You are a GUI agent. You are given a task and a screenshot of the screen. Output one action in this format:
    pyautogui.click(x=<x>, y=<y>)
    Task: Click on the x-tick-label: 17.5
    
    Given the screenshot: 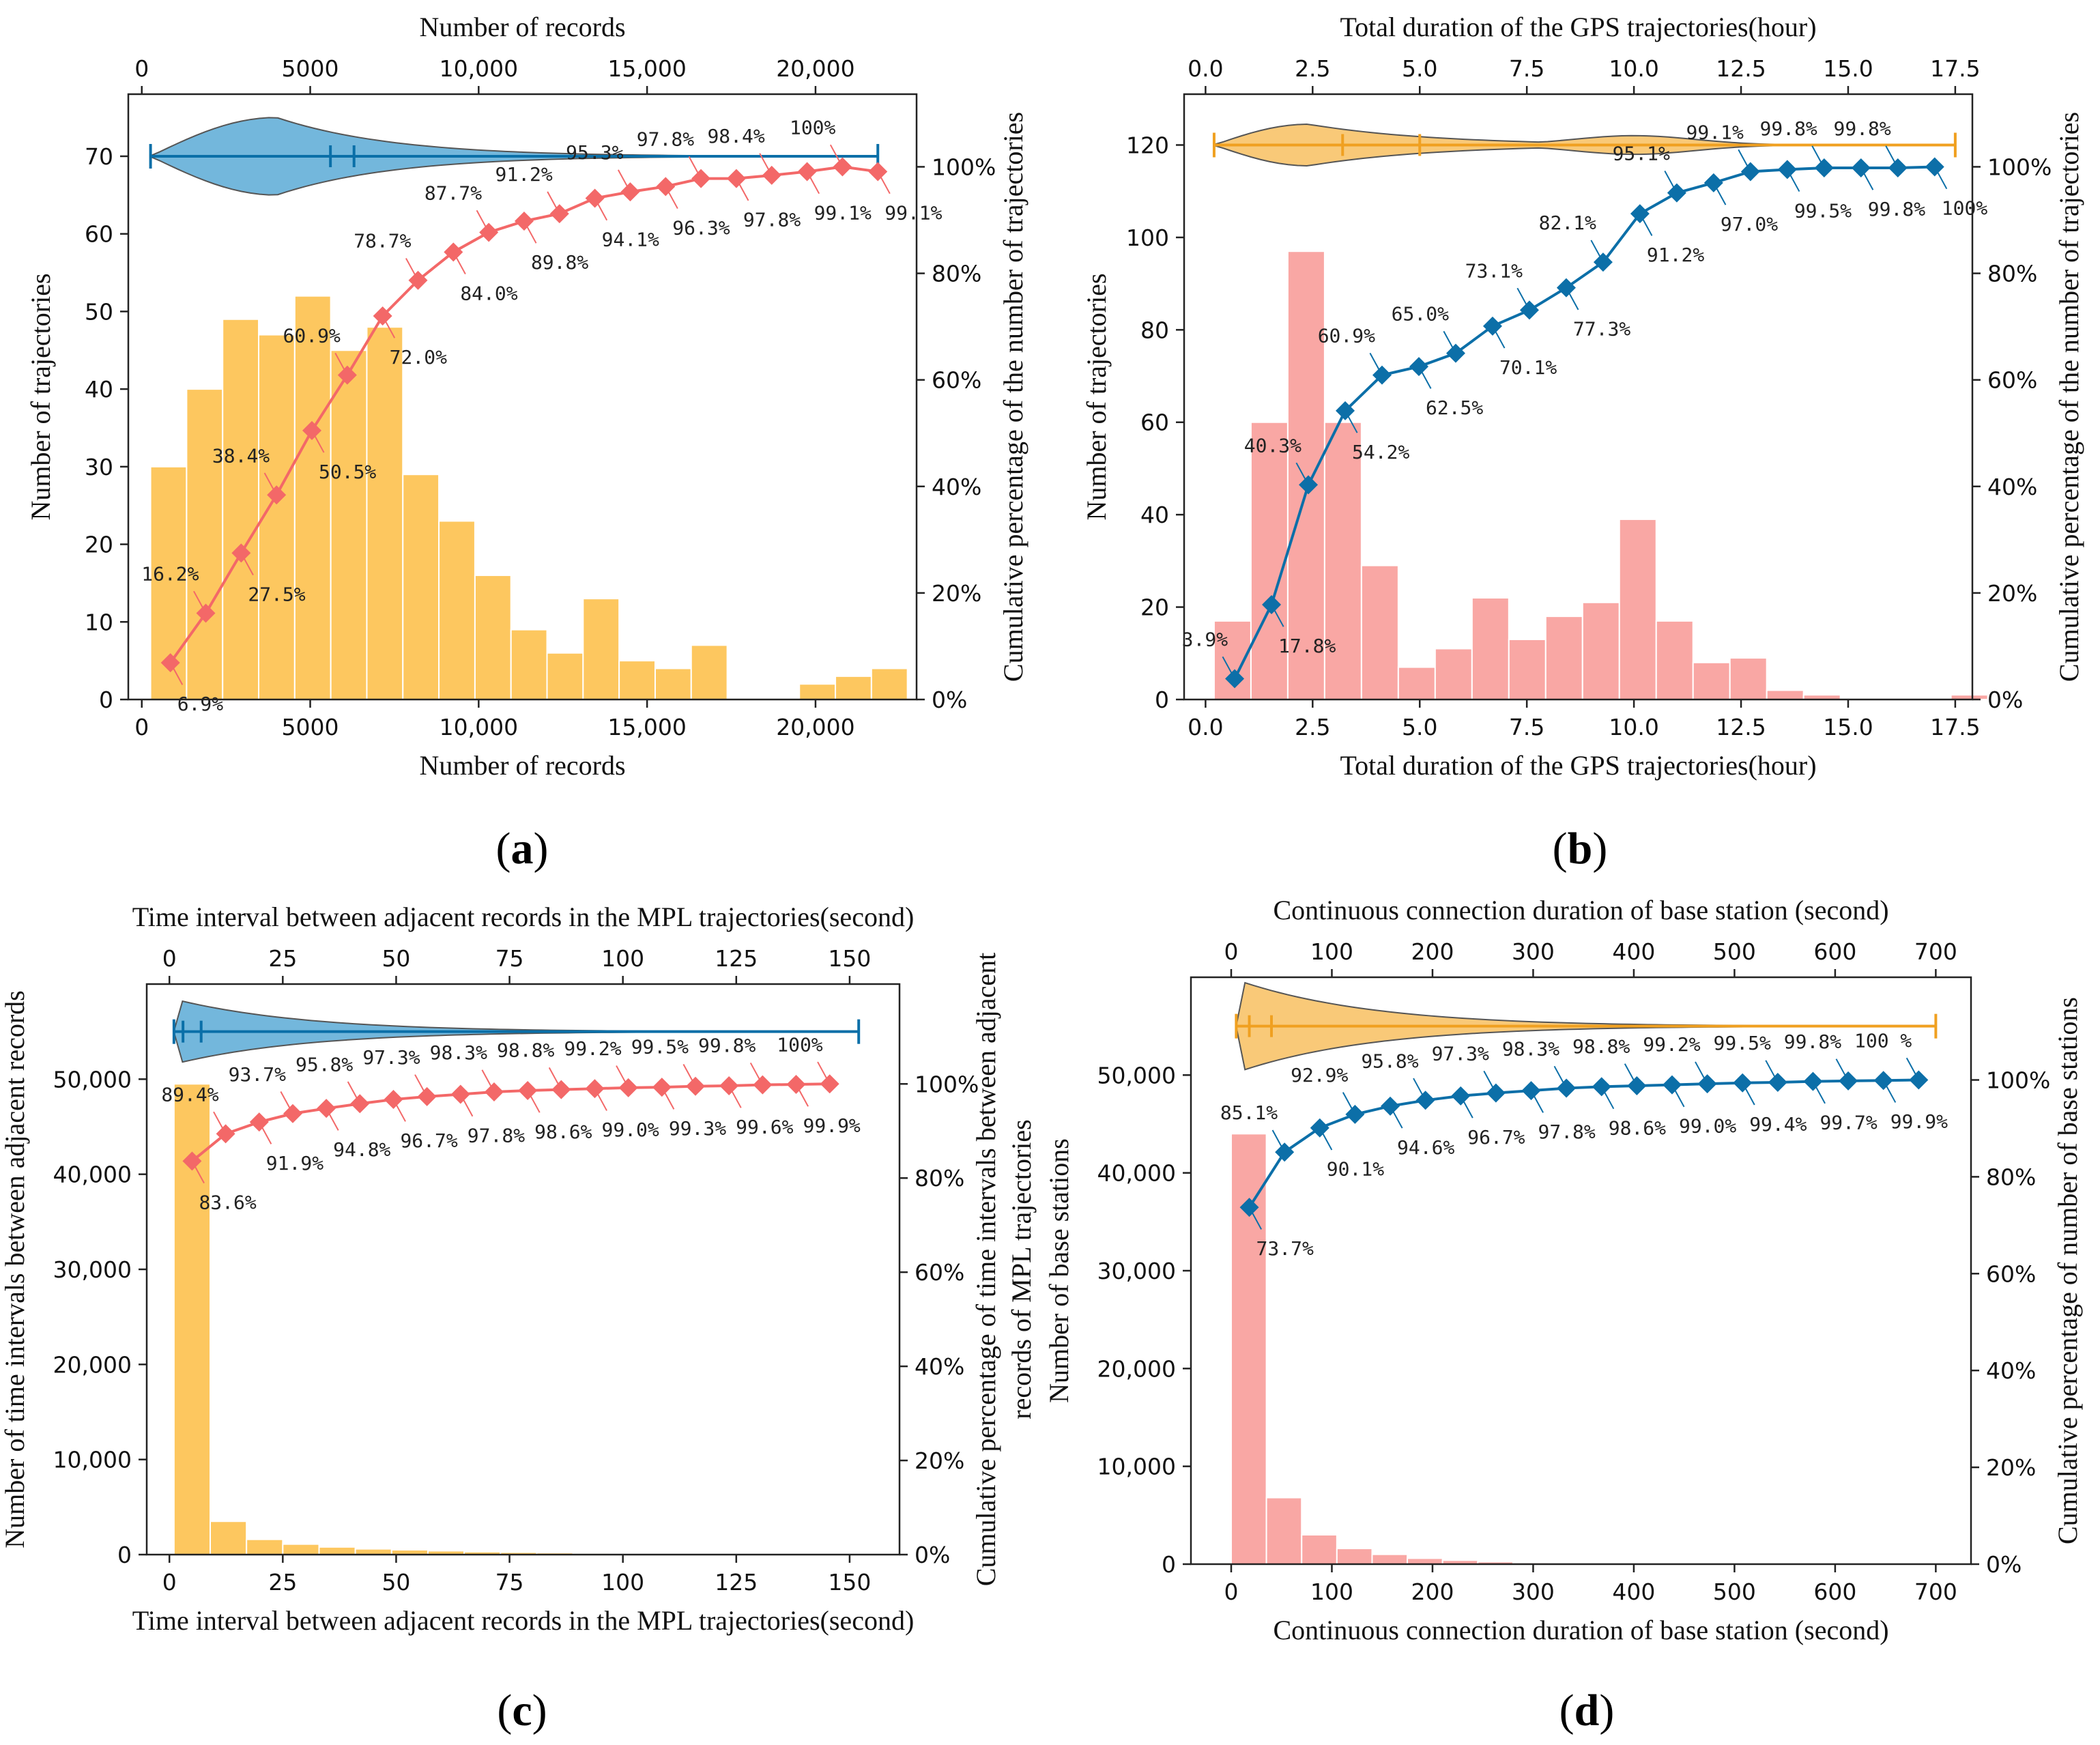 What is the action you would take?
    pyautogui.click(x=1955, y=727)
    